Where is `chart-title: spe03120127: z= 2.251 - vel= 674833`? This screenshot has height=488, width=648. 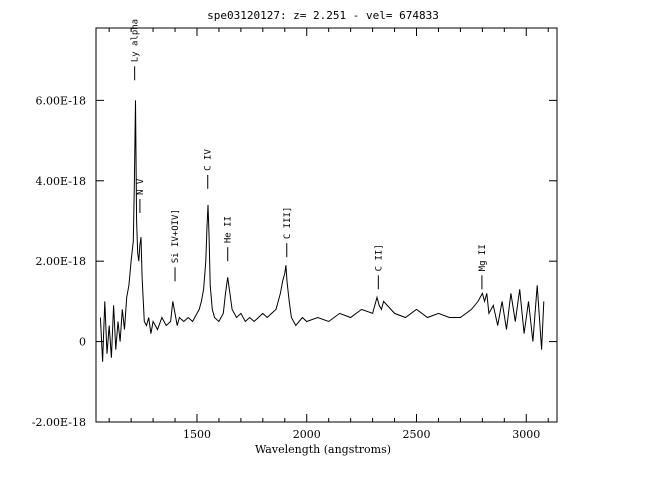
chart-title: spe03120127: z= 2.251 - vel= 674833 is located at coordinates (323, 15).